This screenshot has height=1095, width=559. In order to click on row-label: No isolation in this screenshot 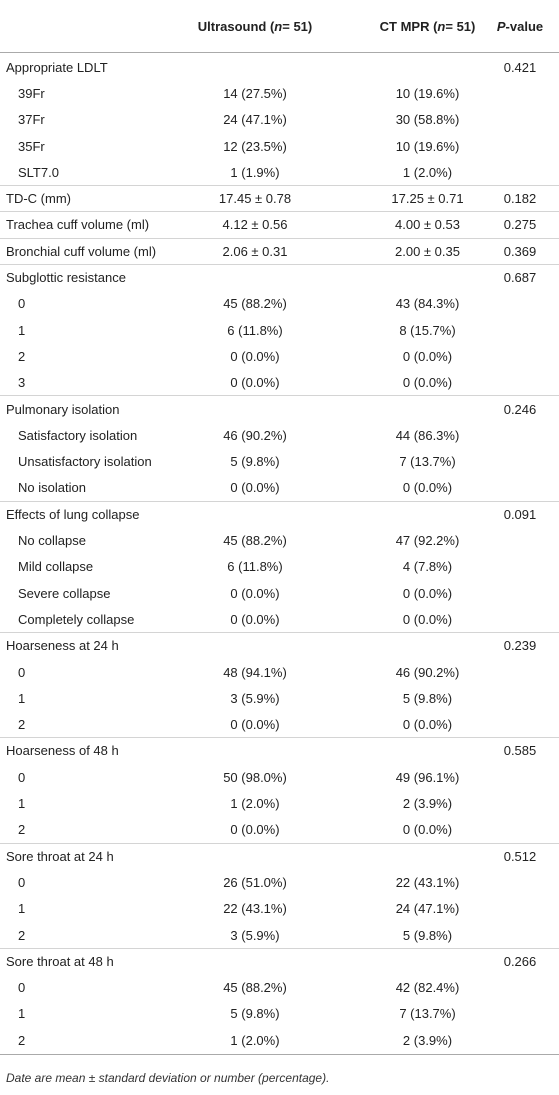, I will do `click(52, 488)`.